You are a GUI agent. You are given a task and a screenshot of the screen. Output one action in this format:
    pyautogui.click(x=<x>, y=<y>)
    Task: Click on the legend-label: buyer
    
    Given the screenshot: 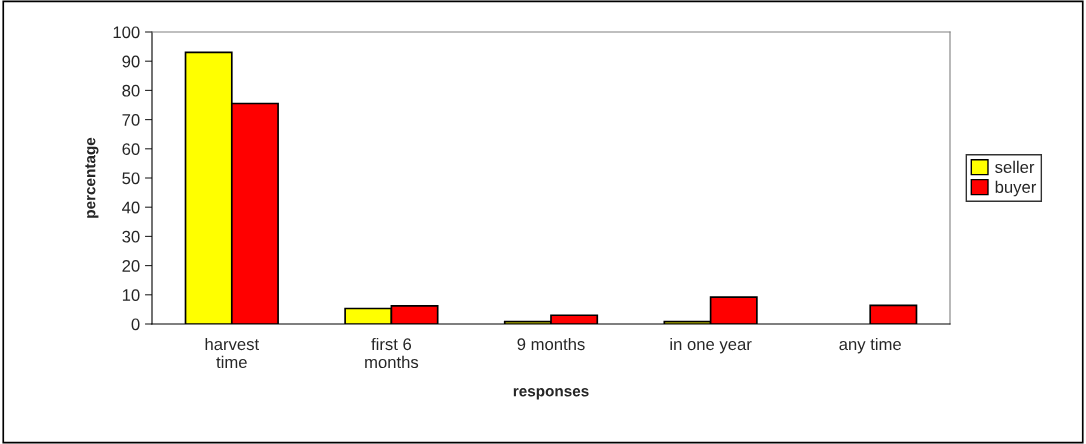 What is the action you would take?
    pyautogui.click(x=1016, y=188)
    